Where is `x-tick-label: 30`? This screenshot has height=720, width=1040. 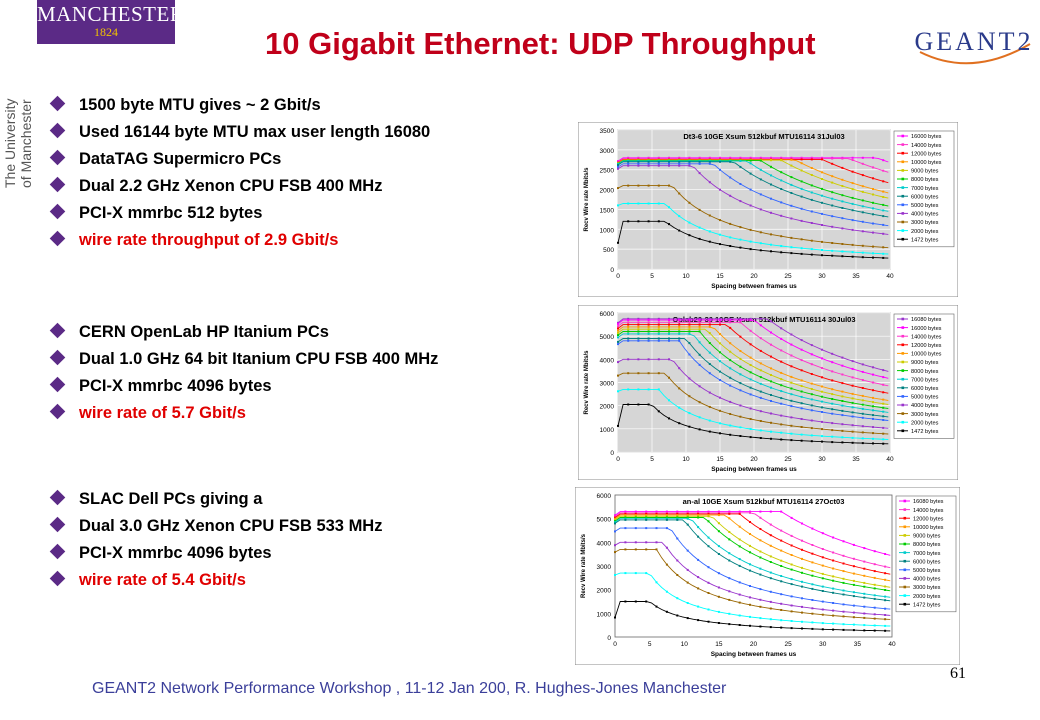
x-tick-label: 30 is located at coordinates (823, 644).